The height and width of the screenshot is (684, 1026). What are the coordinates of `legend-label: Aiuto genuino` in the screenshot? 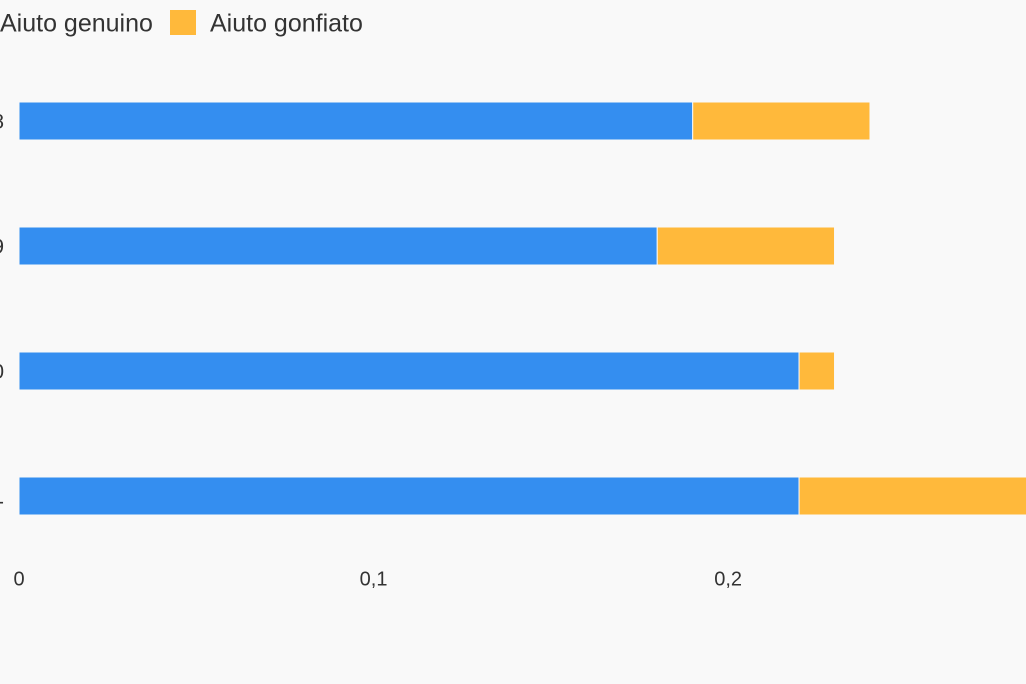 It's located at (76, 24).